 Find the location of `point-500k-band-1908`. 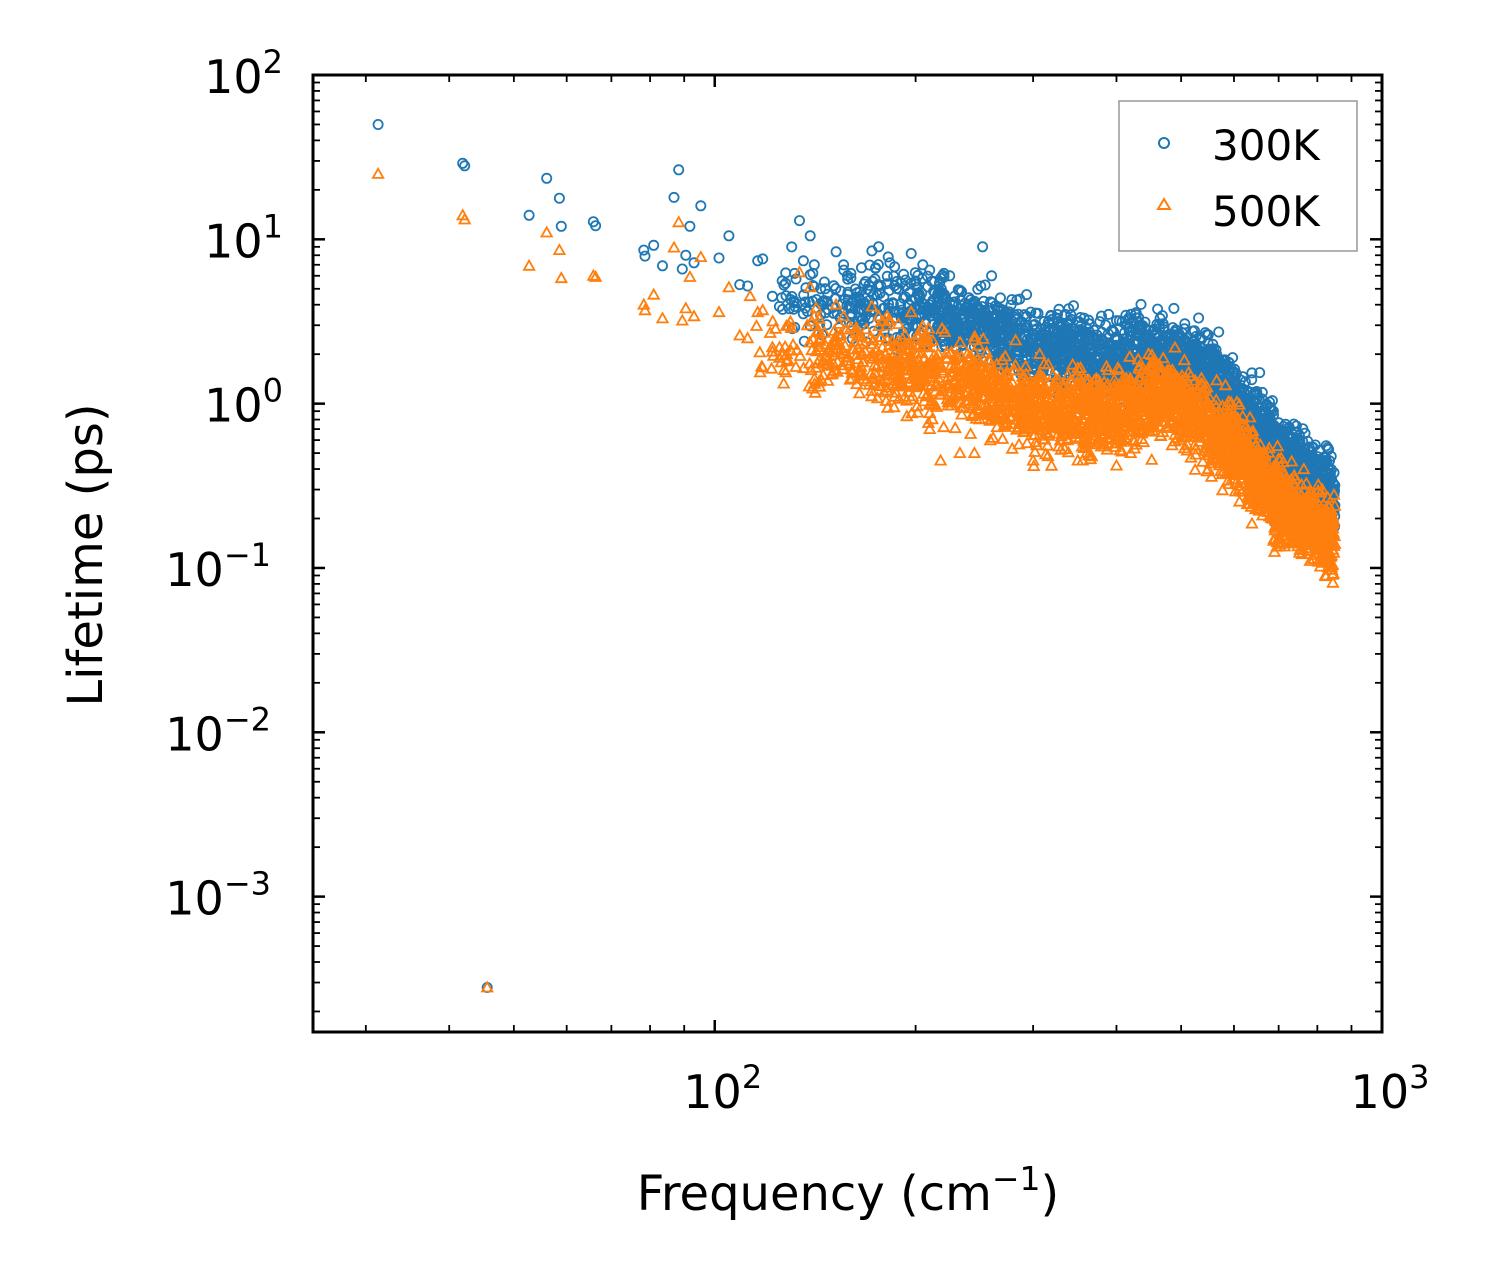

point-500k-band-1908 is located at coordinates (914, 366).